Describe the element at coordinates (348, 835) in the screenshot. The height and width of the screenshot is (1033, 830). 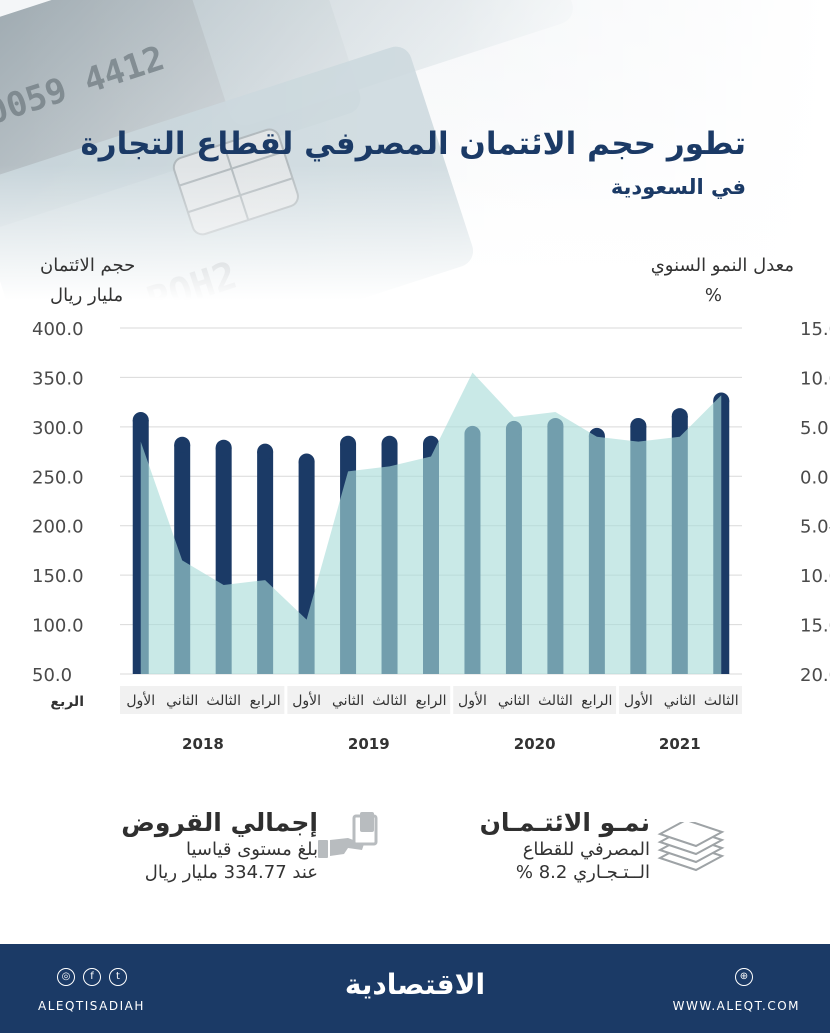
I see `hand-money-icon` at that location.